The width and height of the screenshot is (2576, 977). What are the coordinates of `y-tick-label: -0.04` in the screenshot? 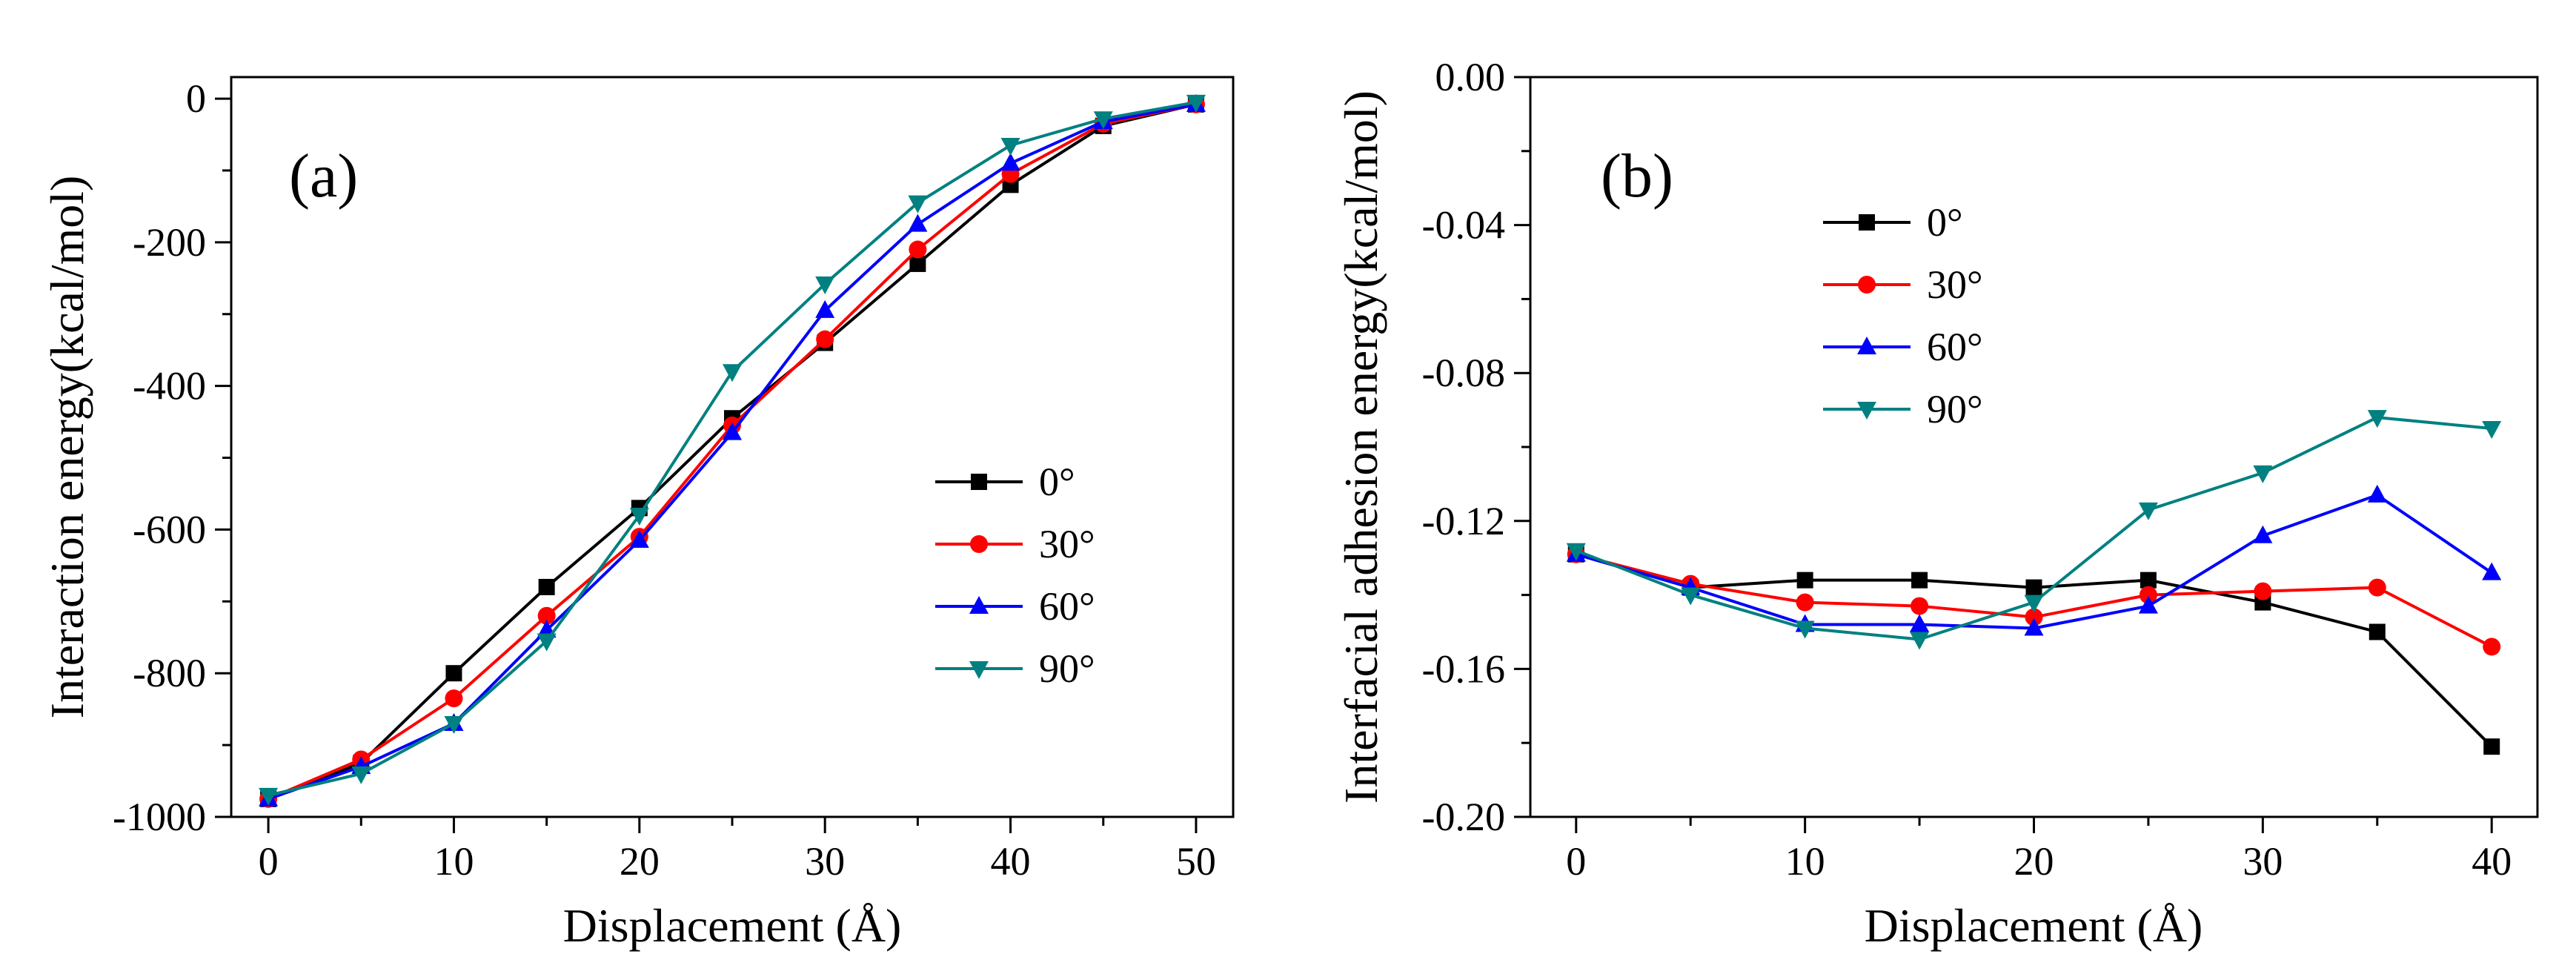 It's located at (1463, 225).